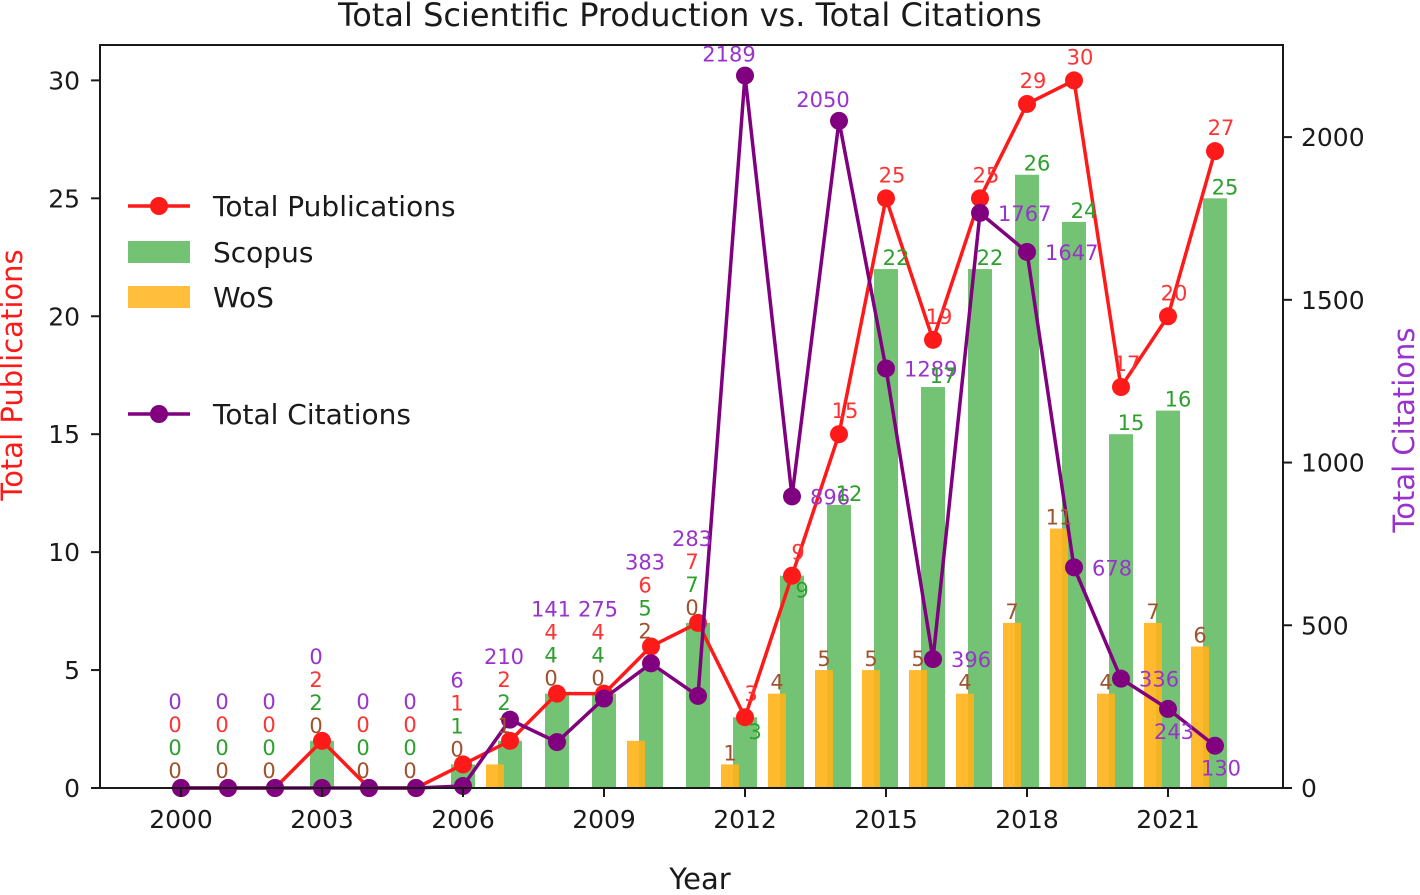  Describe the element at coordinates (1221, 769) in the screenshot. I see `total-citations-value-label: 130` at that location.